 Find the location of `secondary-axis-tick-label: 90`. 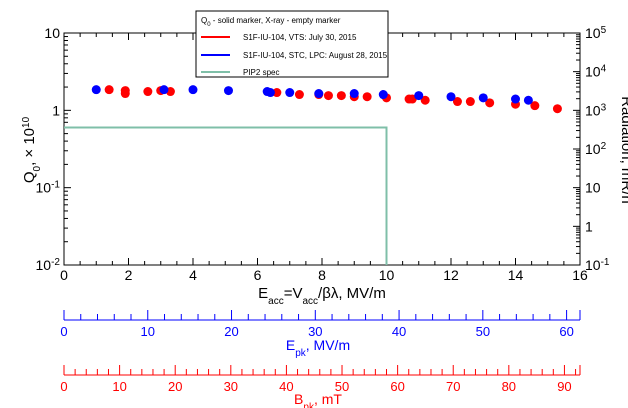

secondary-axis-tick-label: 90 is located at coordinates (564, 386).